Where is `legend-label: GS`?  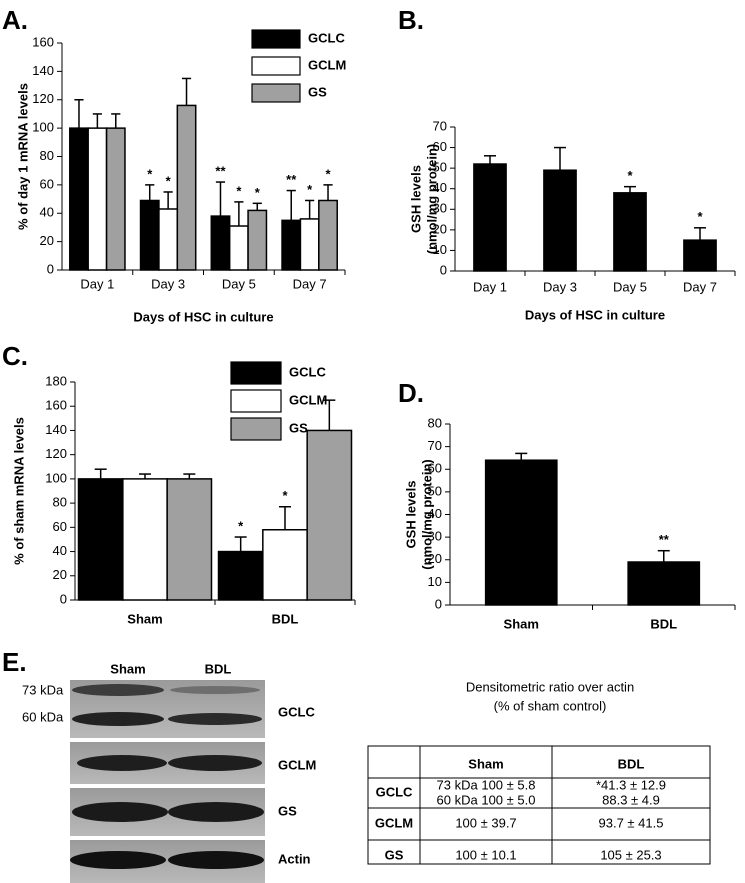 legend-label: GS is located at coordinates (317, 91).